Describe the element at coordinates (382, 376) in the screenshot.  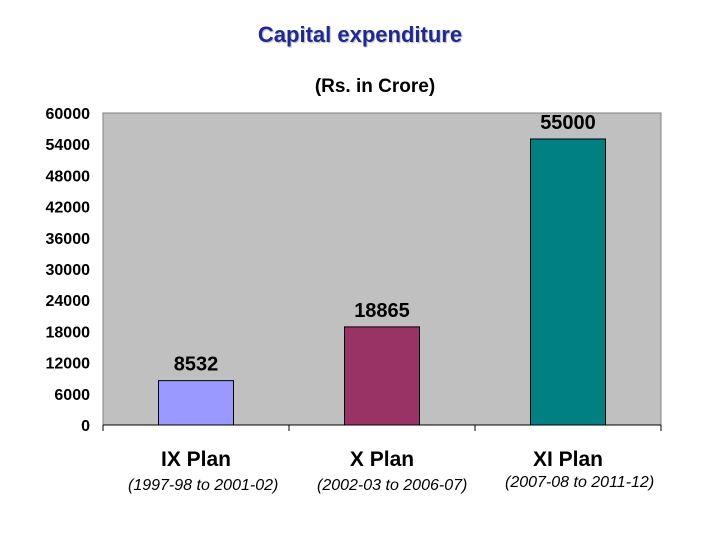
I see `bar-x-plan` at that location.